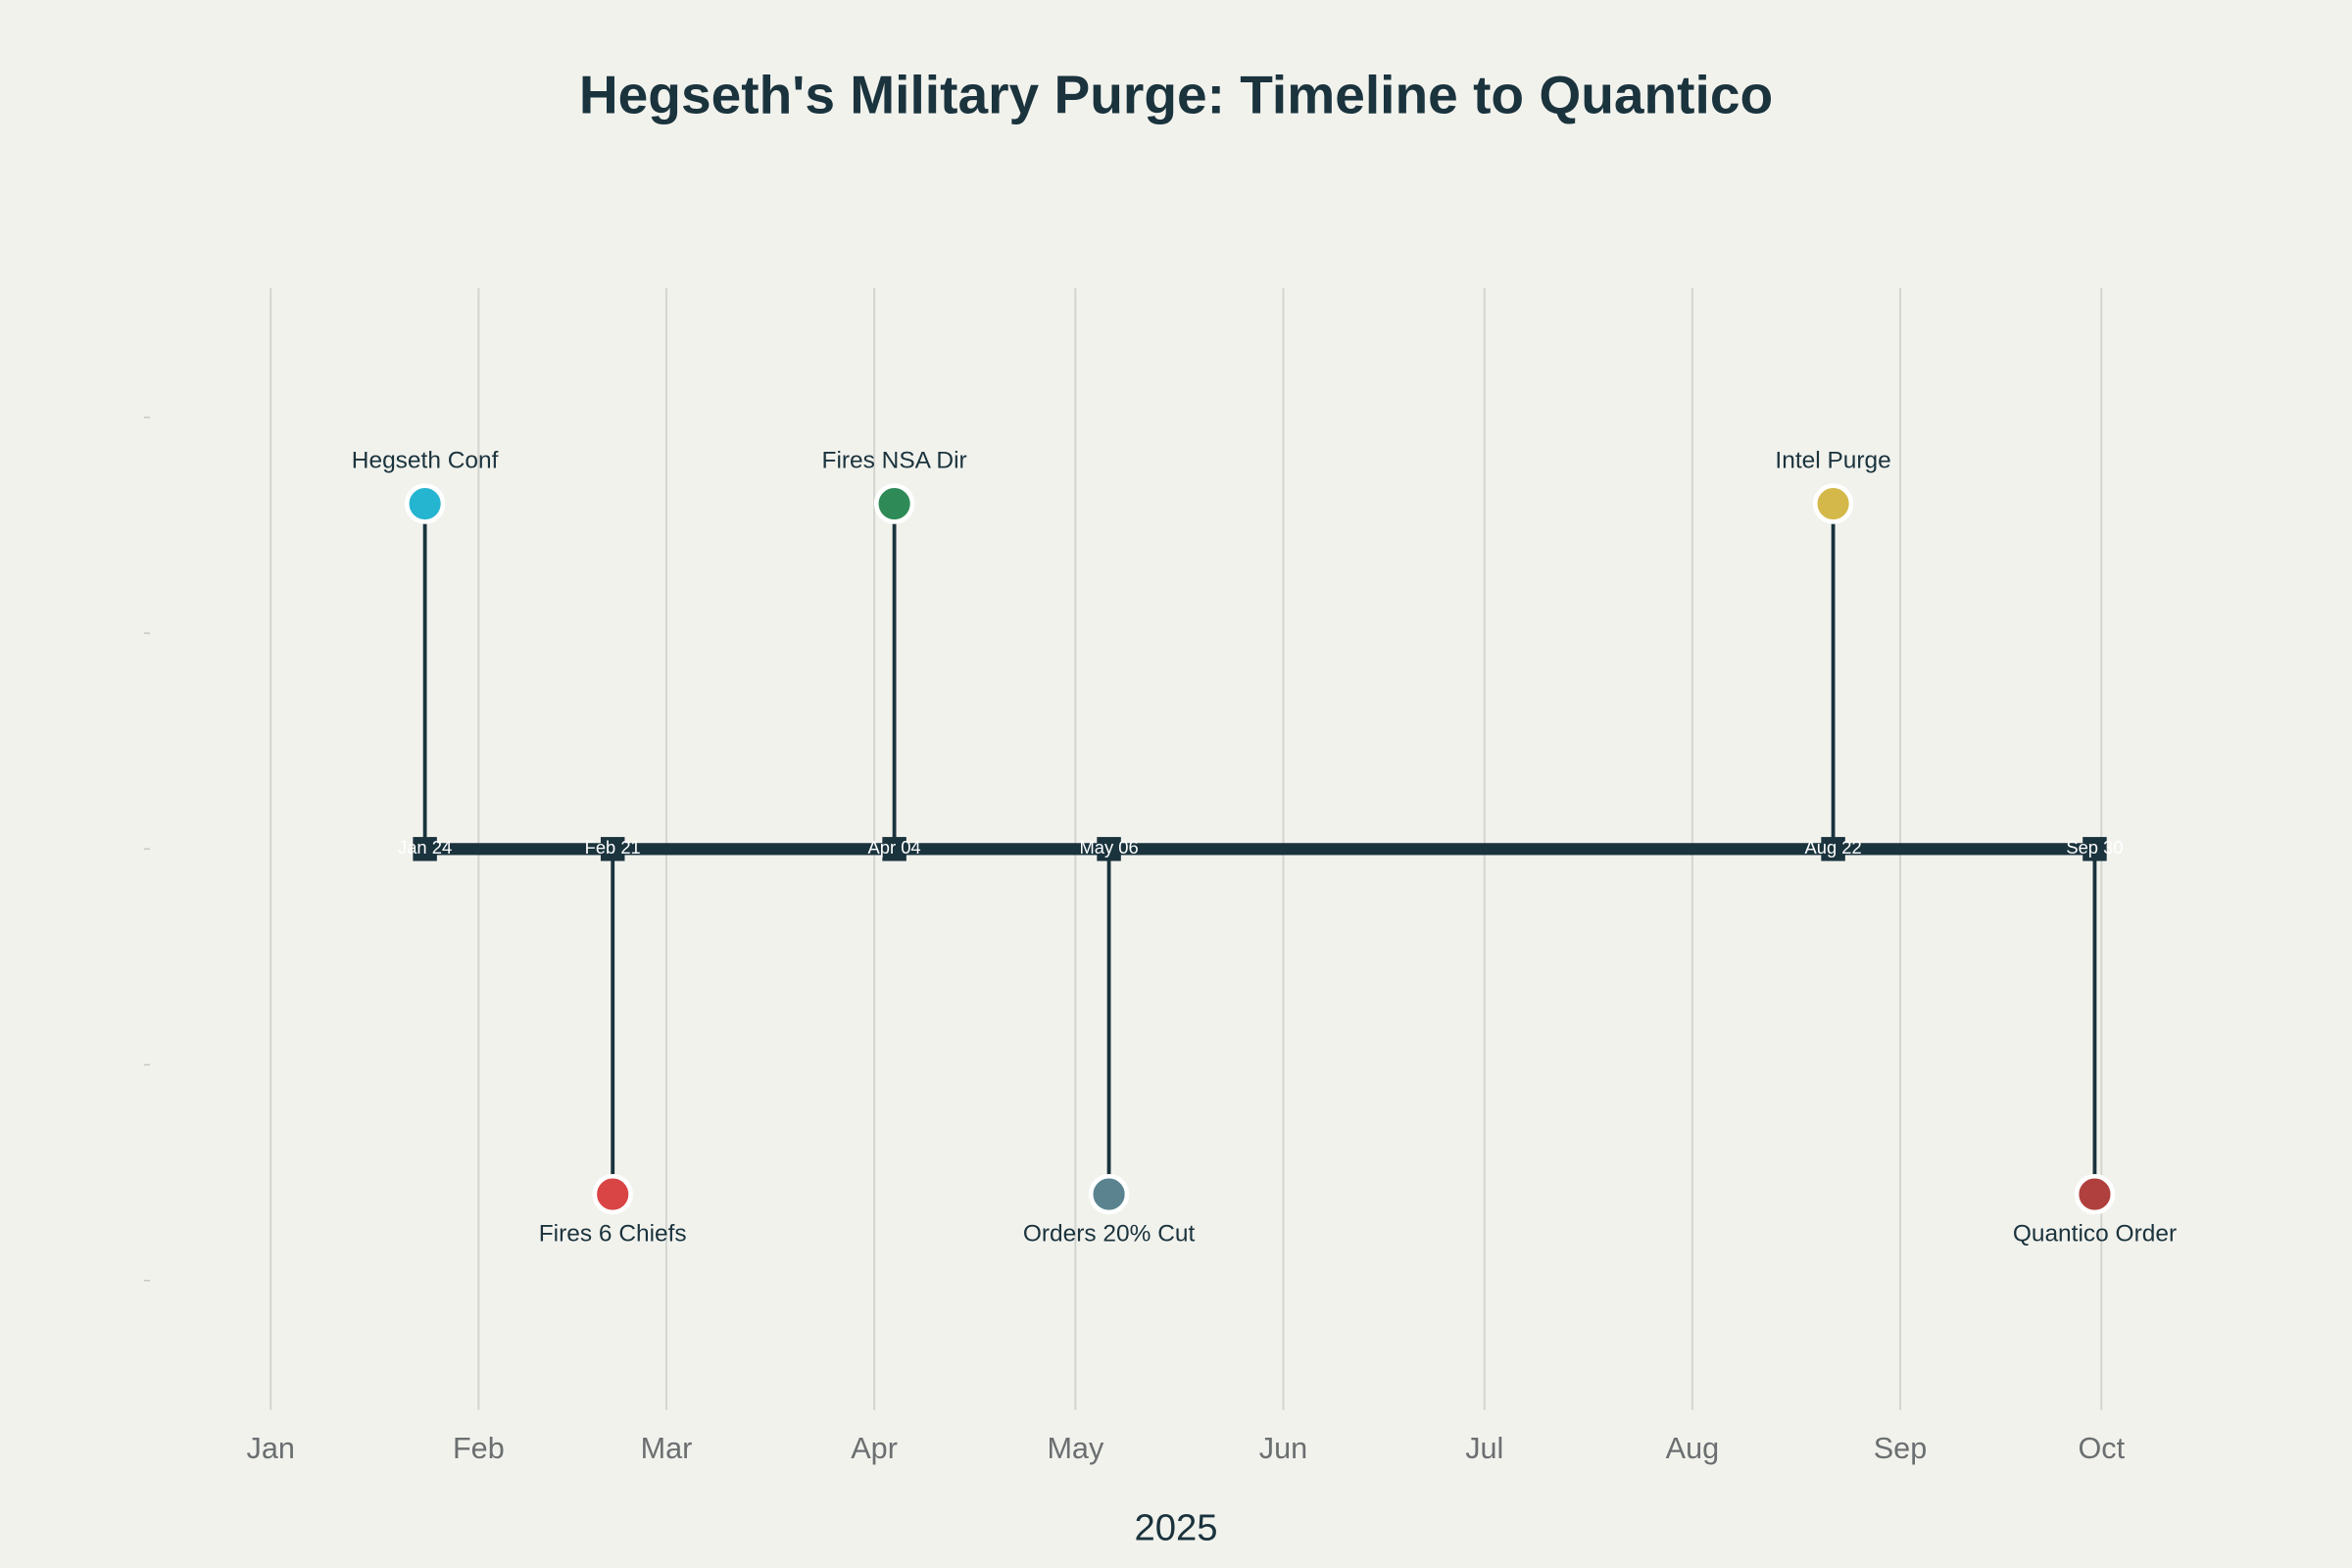 Image resolution: width=2352 pixels, height=1568 pixels. What do you see at coordinates (271, 1448) in the screenshot?
I see `x-tick-label: Jan` at bounding box center [271, 1448].